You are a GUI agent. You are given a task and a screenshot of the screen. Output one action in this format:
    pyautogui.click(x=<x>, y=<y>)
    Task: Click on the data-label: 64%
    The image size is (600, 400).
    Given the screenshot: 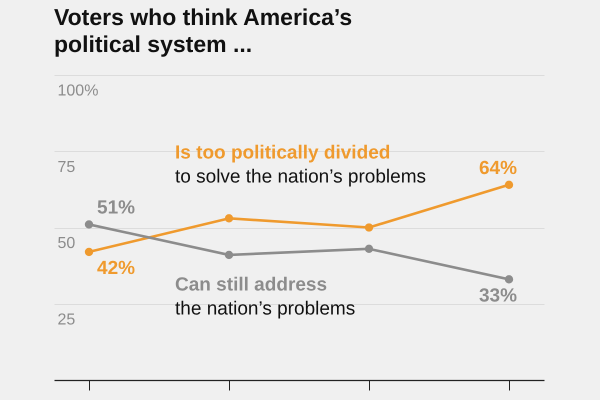 What is the action you would take?
    pyautogui.click(x=498, y=168)
    